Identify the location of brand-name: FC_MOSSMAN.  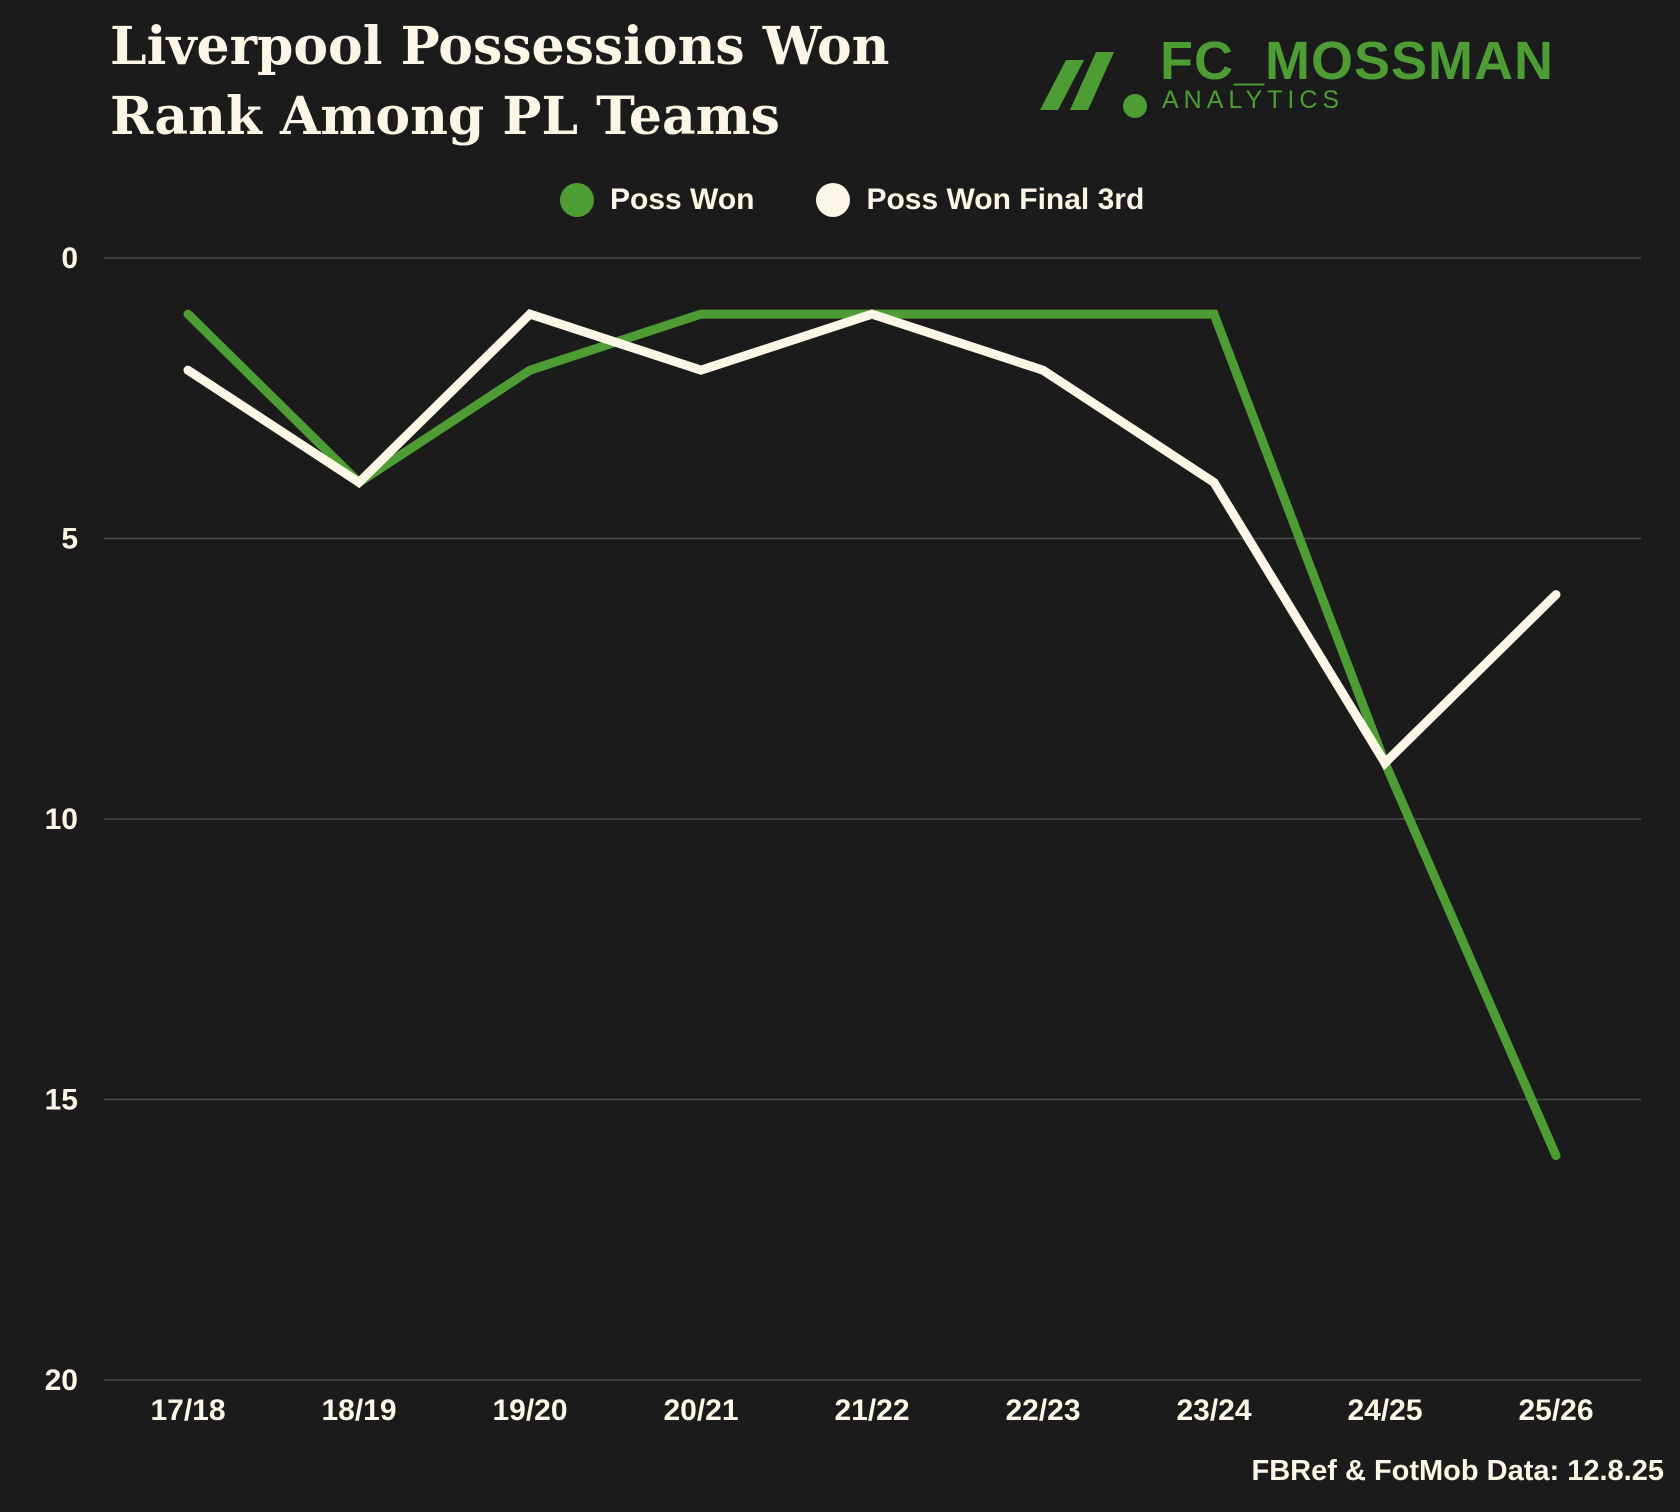
(1357, 61).